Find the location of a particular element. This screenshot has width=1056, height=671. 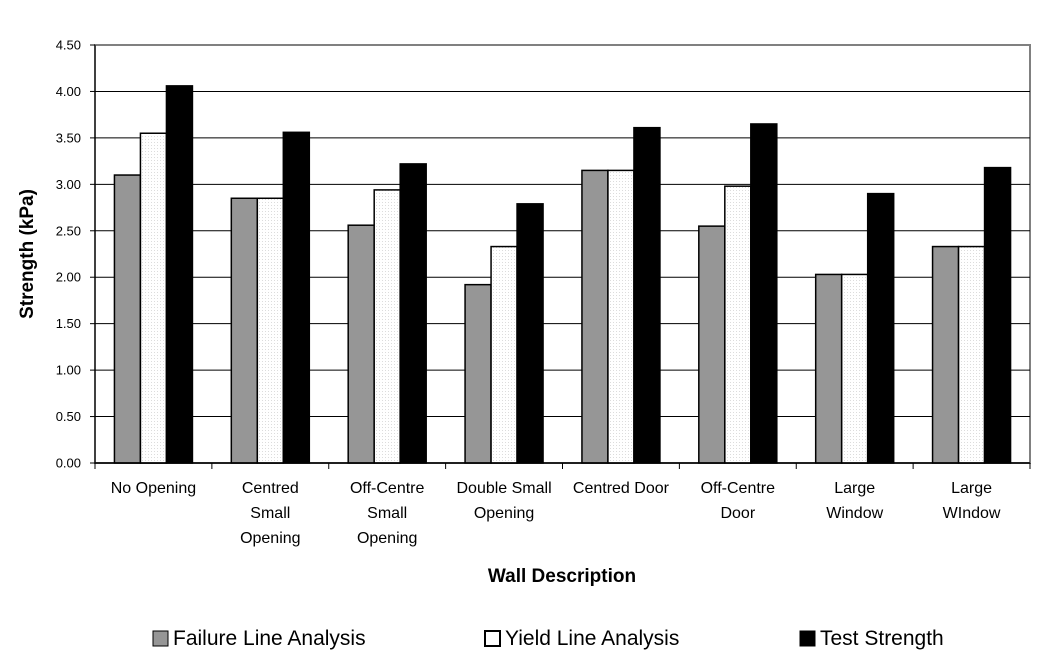

x-category-label: WIndow is located at coordinates (972, 513).